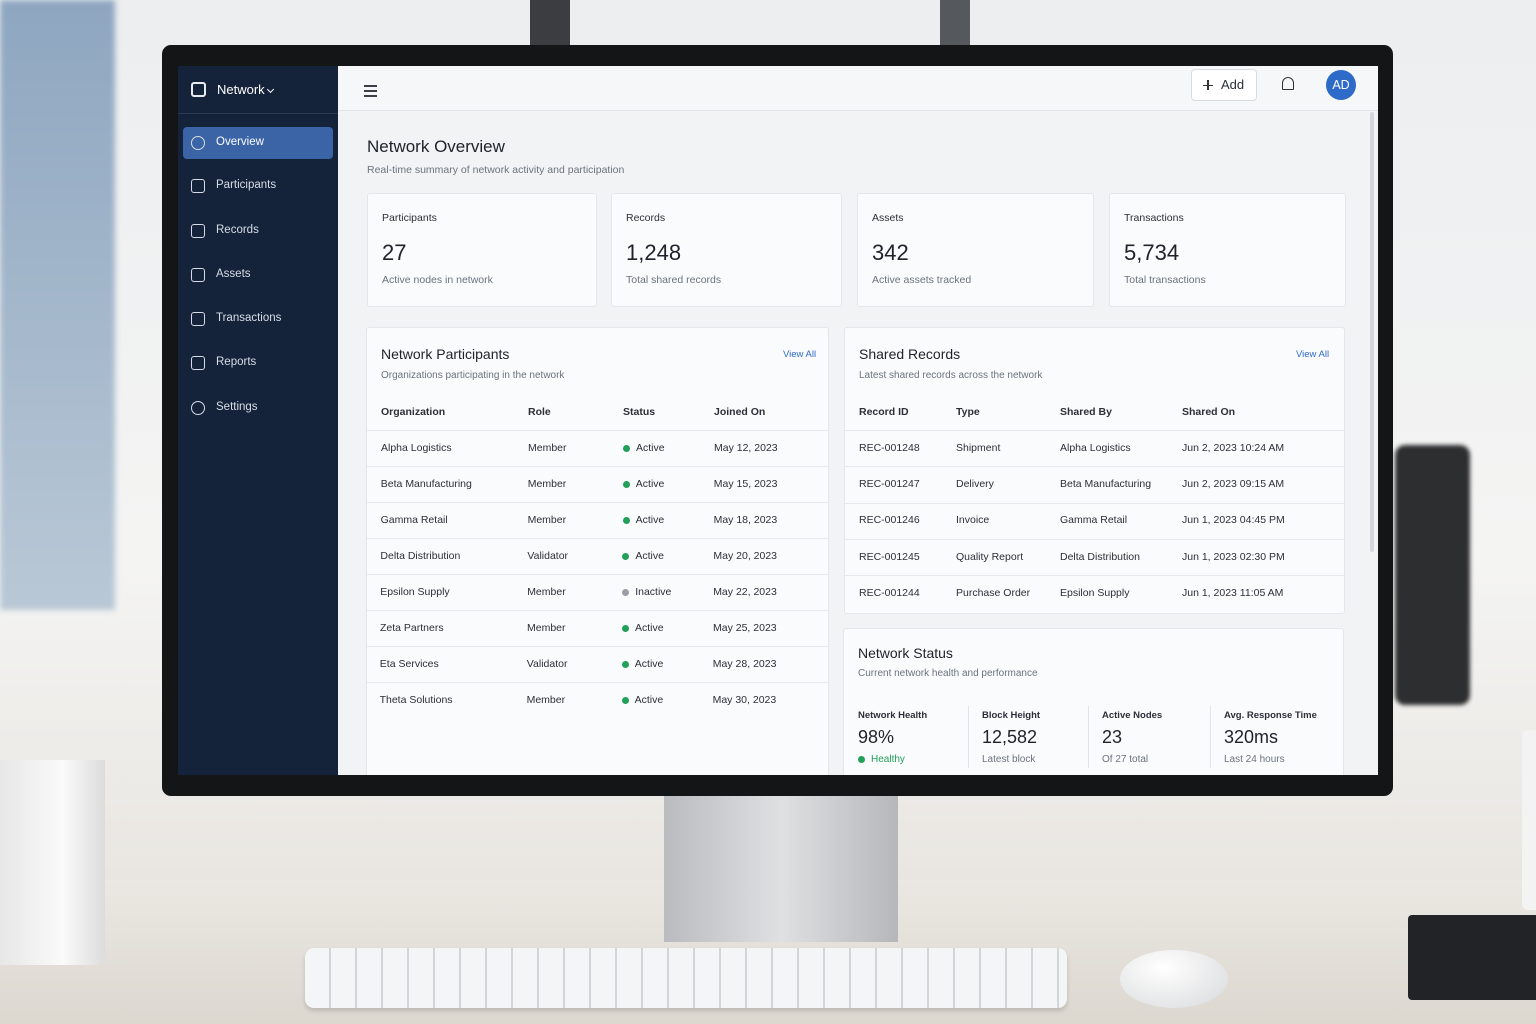  Describe the element at coordinates (237, 230) in the screenshot. I see `nav-item: Records` at that location.